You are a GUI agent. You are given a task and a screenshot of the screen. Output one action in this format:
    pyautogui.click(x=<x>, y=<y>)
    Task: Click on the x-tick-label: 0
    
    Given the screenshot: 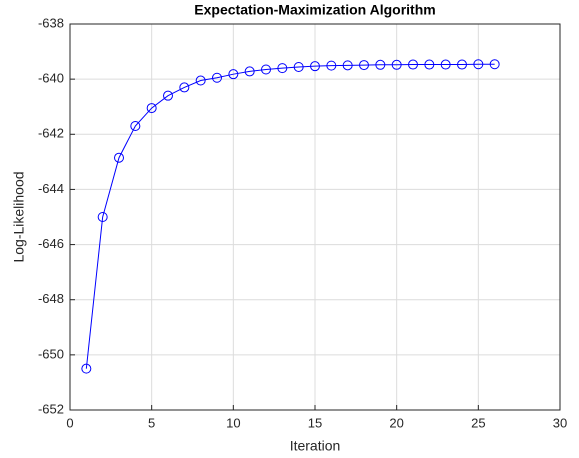 What is the action you would take?
    pyautogui.click(x=69, y=422)
    